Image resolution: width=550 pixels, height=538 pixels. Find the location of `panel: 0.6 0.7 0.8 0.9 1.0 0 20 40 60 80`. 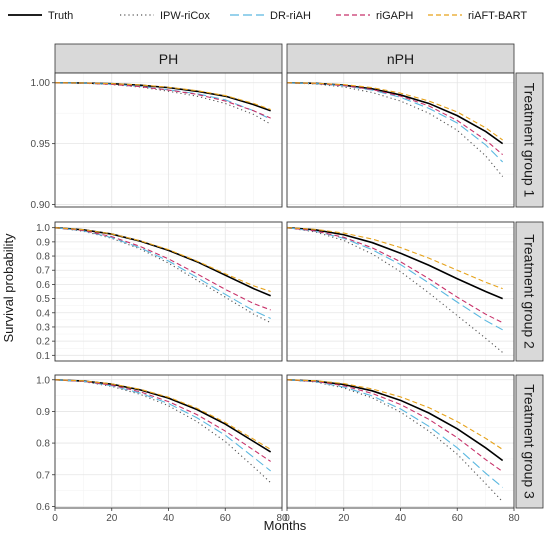

panel: 0.6 0.7 0.8 0.9 1.0 0 20 40 60 80 is located at coordinates (162, 449).